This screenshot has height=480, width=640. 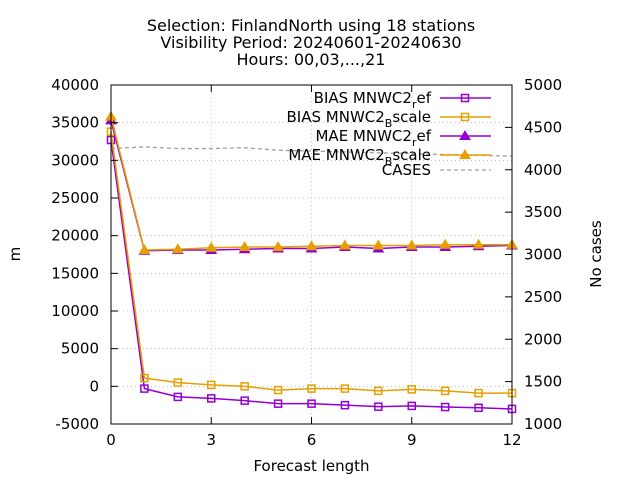 What do you see at coordinates (75, 198) in the screenshot?
I see `y-tick-label: 25000` at bounding box center [75, 198].